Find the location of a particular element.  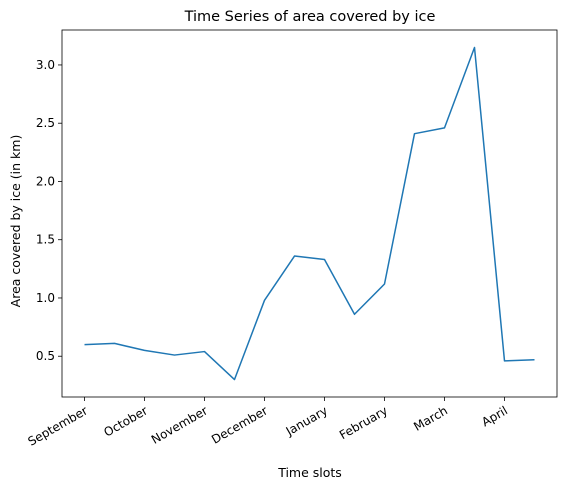

y-tick-label: 3.0 is located at coordinates (45, 65).